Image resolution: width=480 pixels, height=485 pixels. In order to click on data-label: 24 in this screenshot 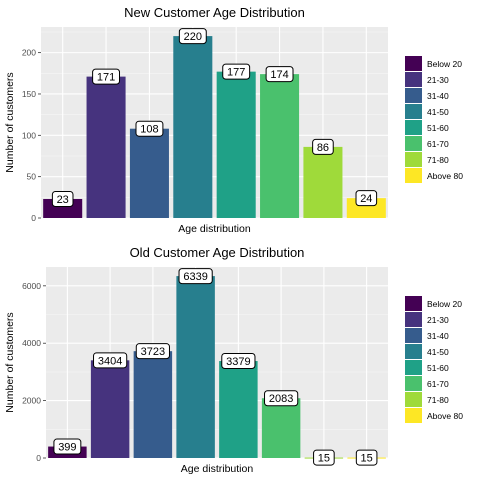, I will do `click(366, 199)`.